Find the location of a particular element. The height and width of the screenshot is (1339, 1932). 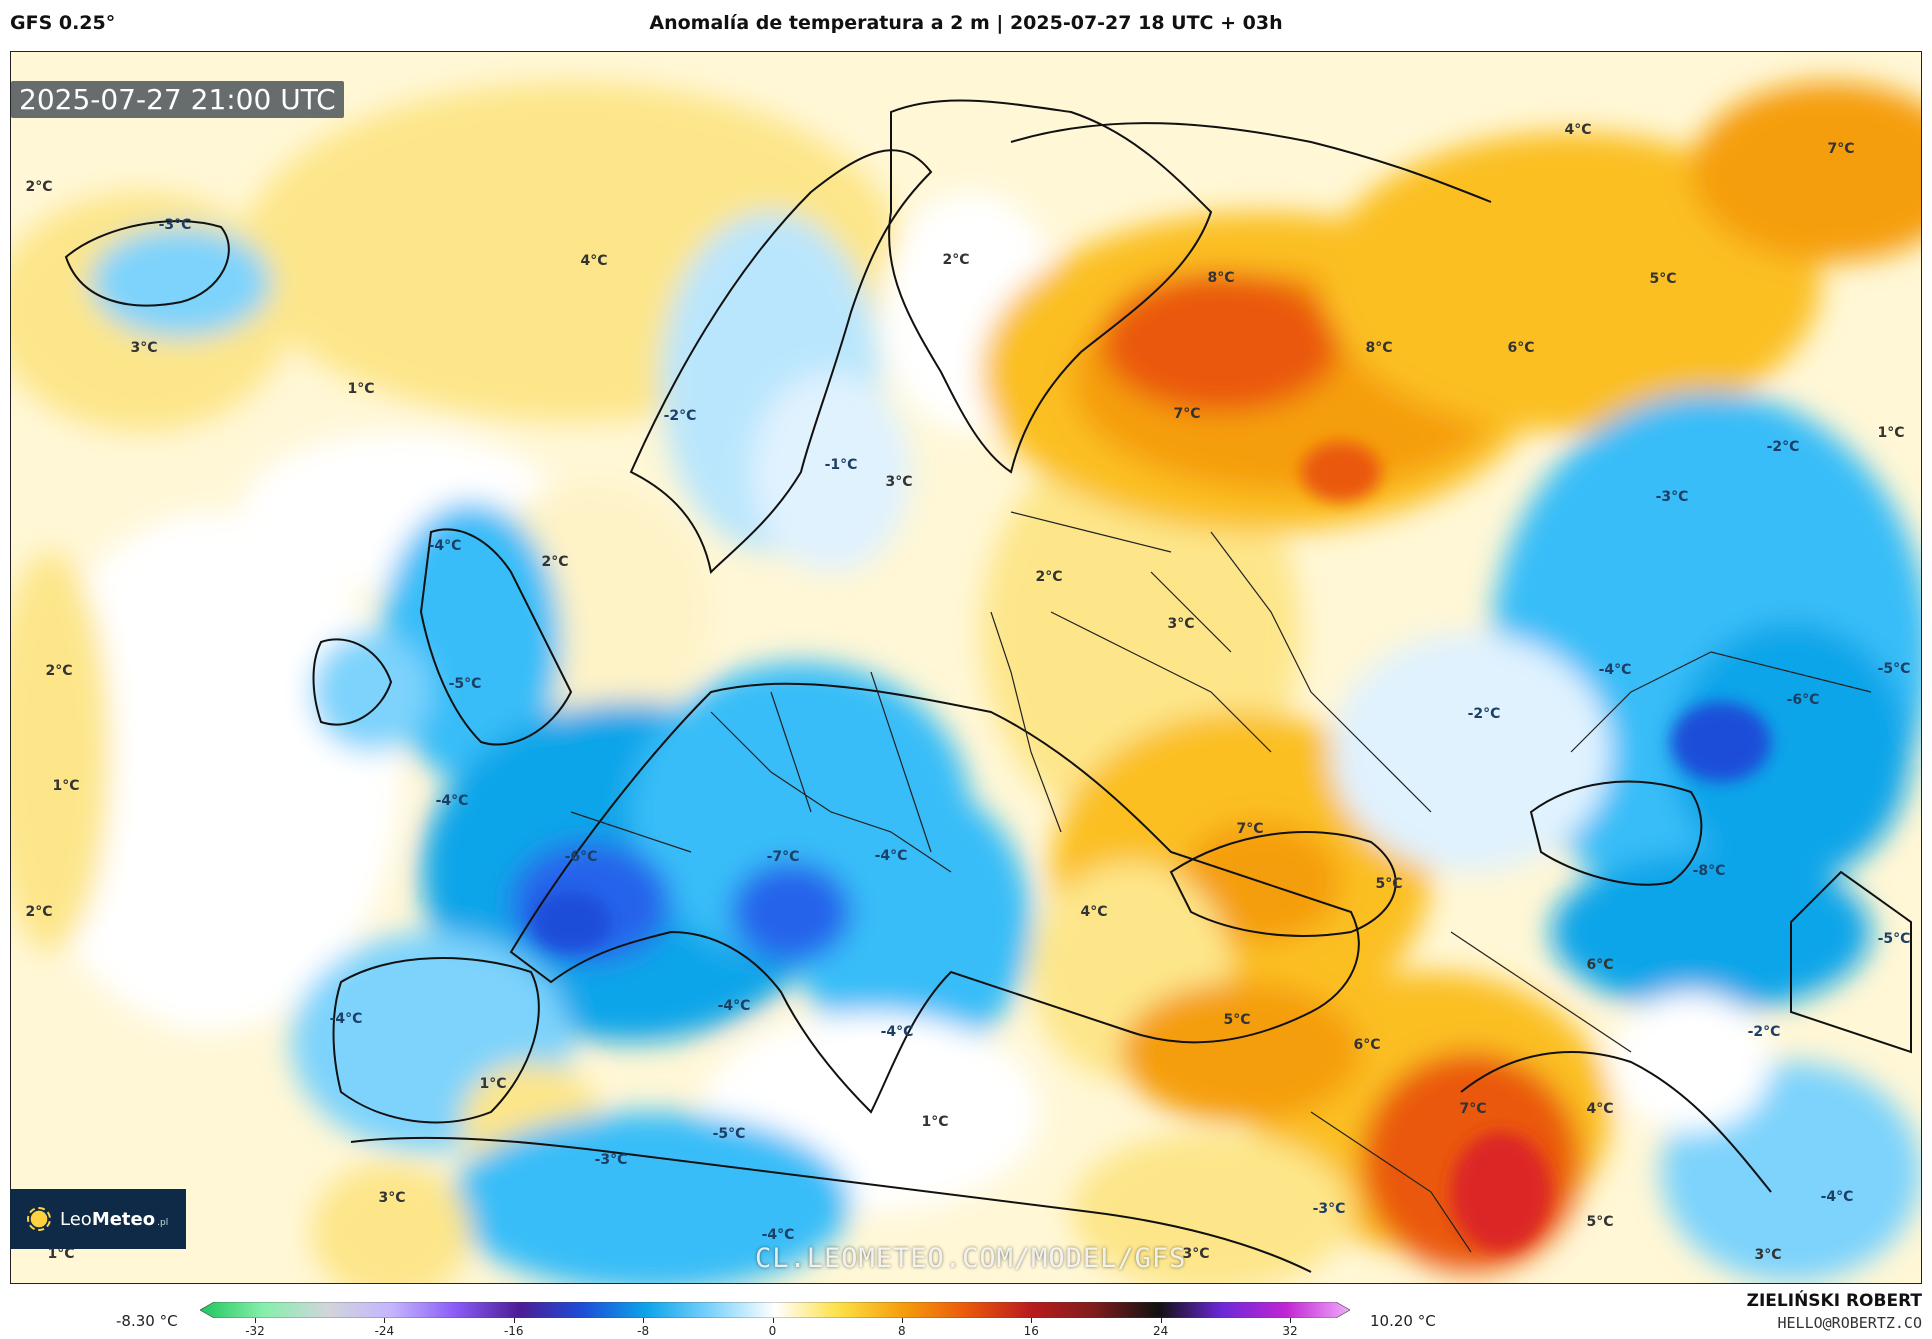

colorbar-max-label: 10.20 °C is located at coordinates (1403, 1321).